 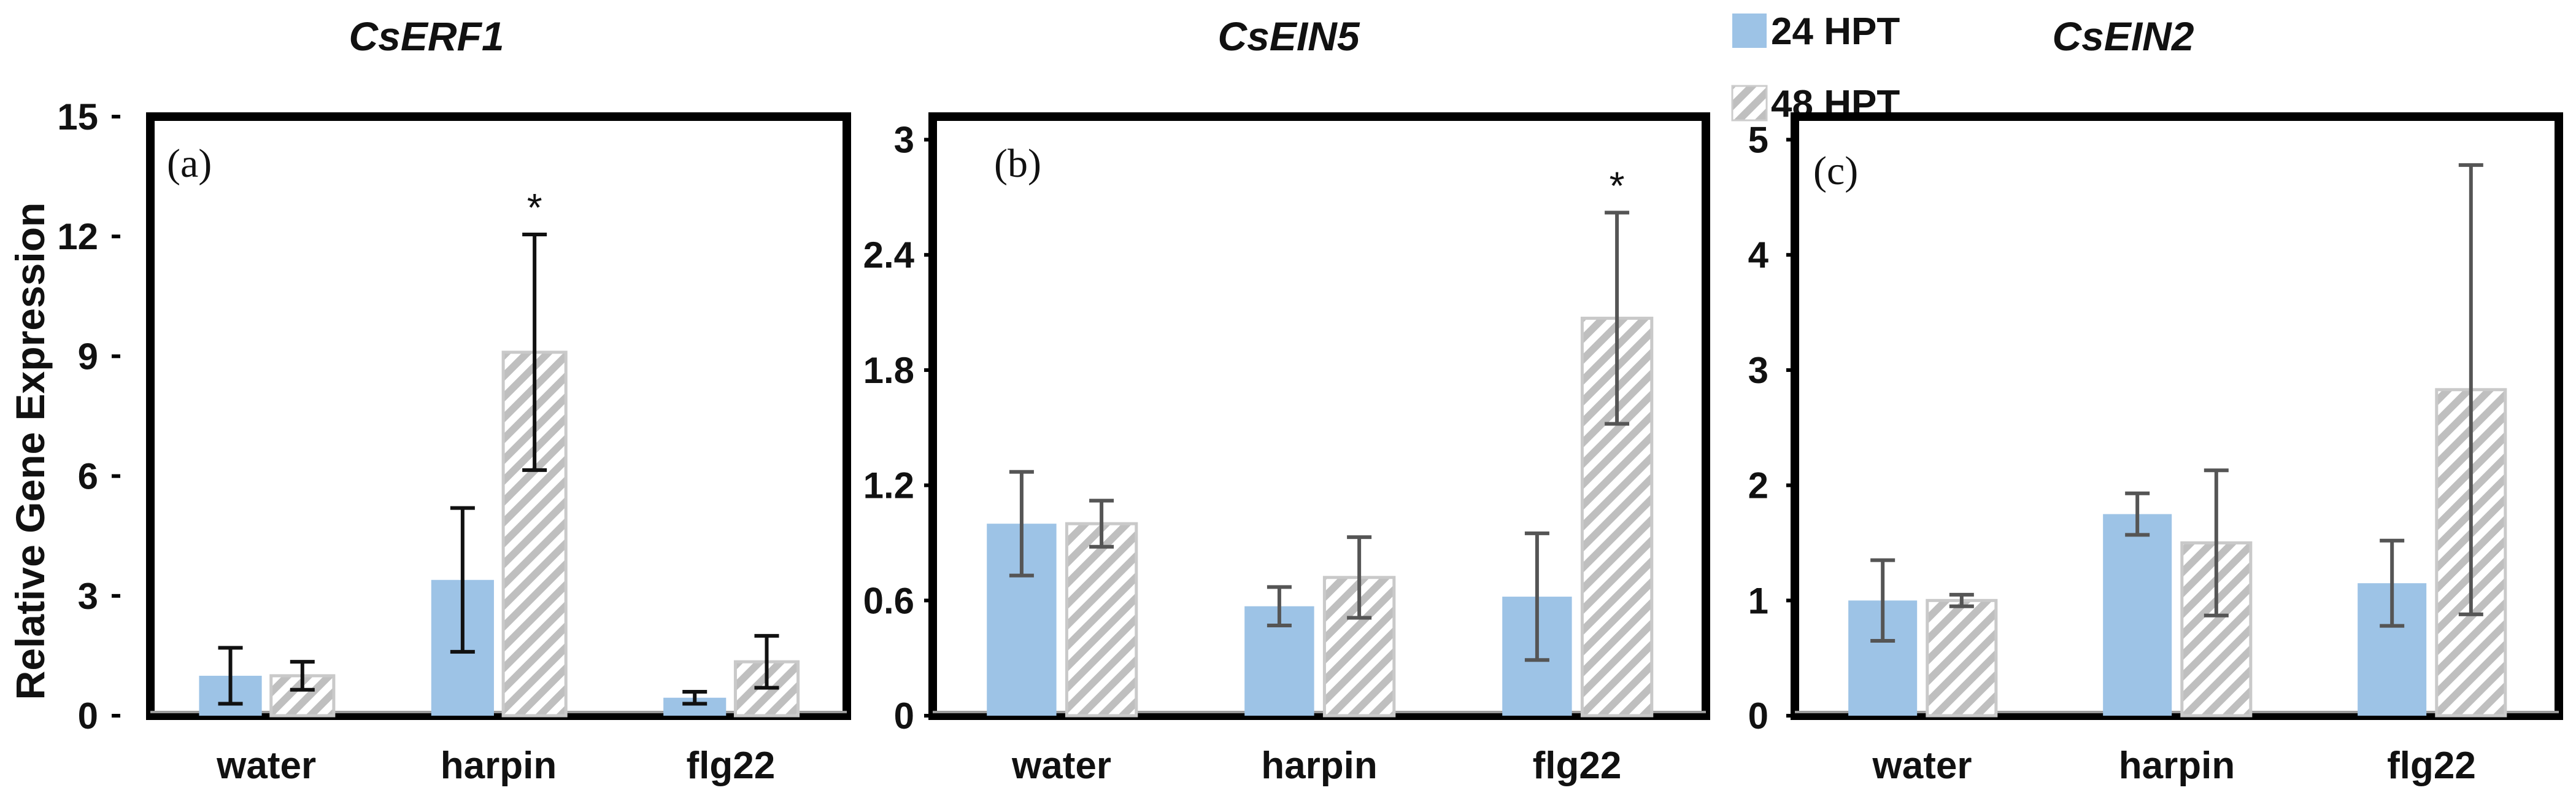 What do you see at coordinates (2123, 36) in the screenshot?
I see `chart-title: CsEIN2` at bounding box center [2123, 36].